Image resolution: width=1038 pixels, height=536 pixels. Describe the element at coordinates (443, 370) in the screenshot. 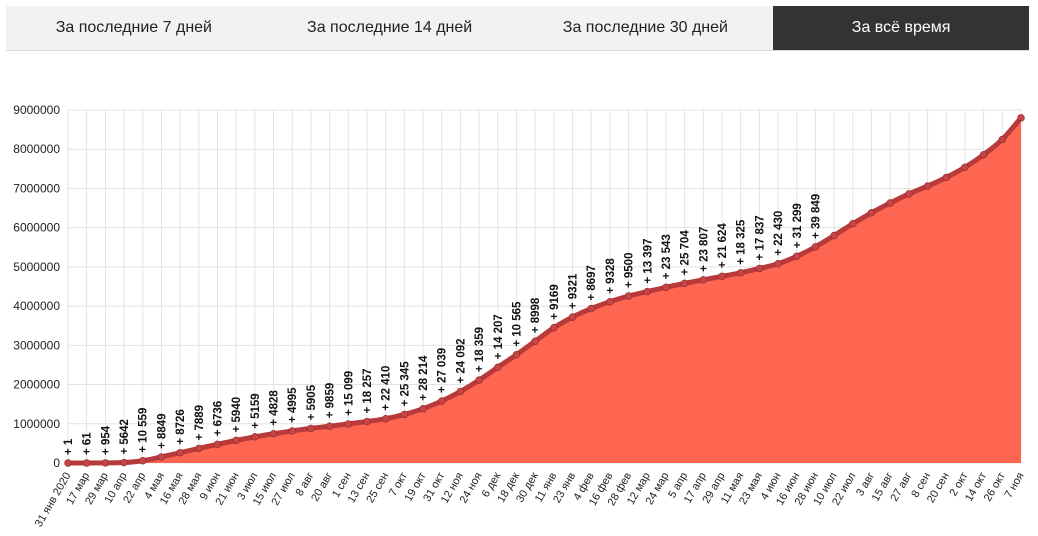

I see `data-label: + 27 039` at that location.